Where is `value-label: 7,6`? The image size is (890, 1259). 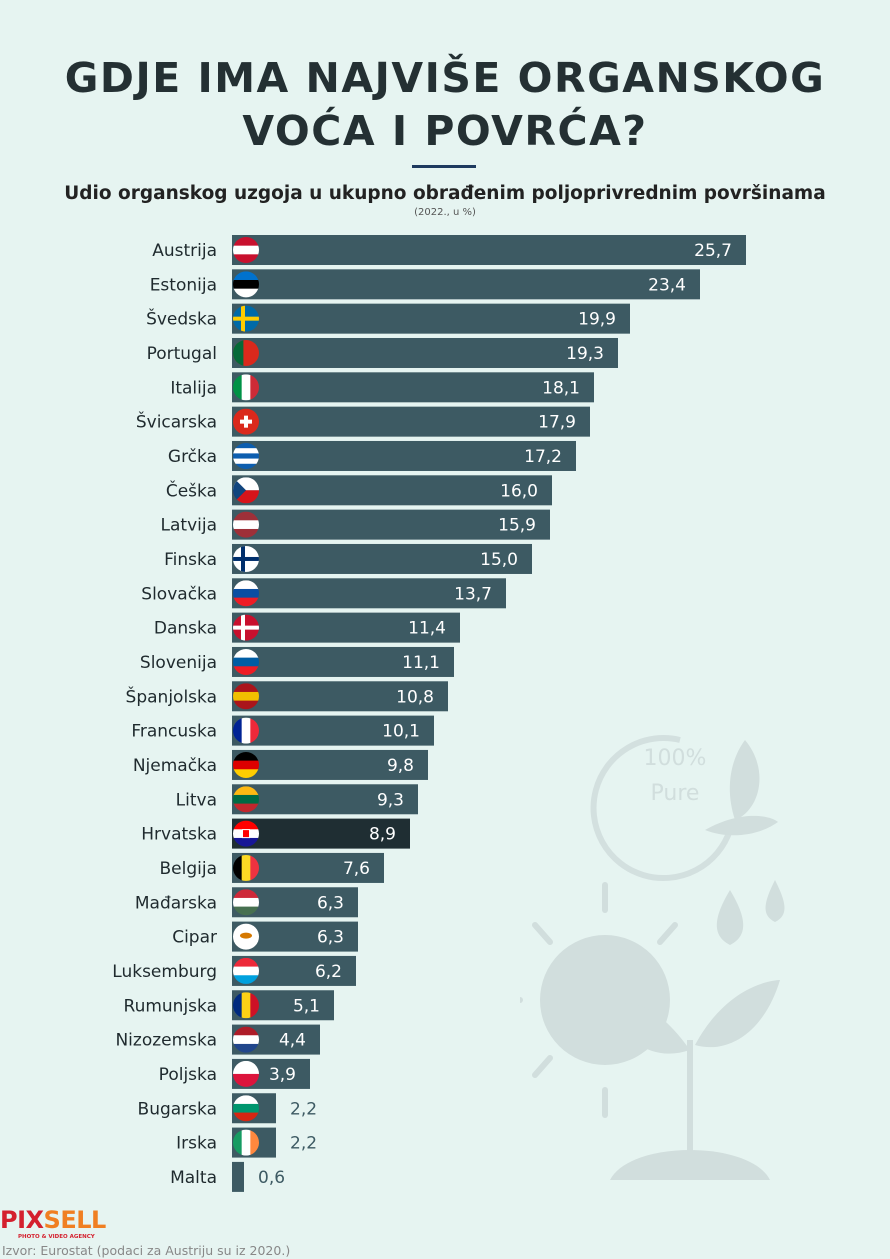 value-label: 7,6 is located at coordinates (356, 869).